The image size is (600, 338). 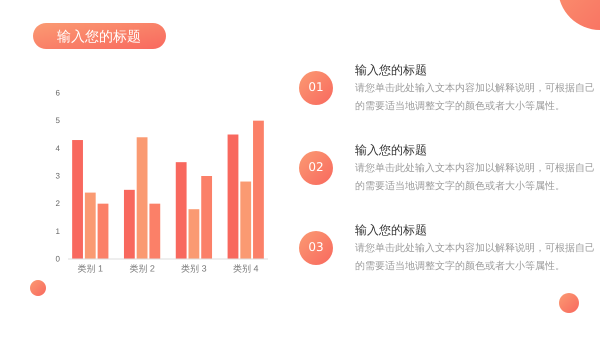 What do you see at coordinates (194, 268) in the screenshot?
I see `x-tick-label: 类别 3` at bounding box center [194, 268].